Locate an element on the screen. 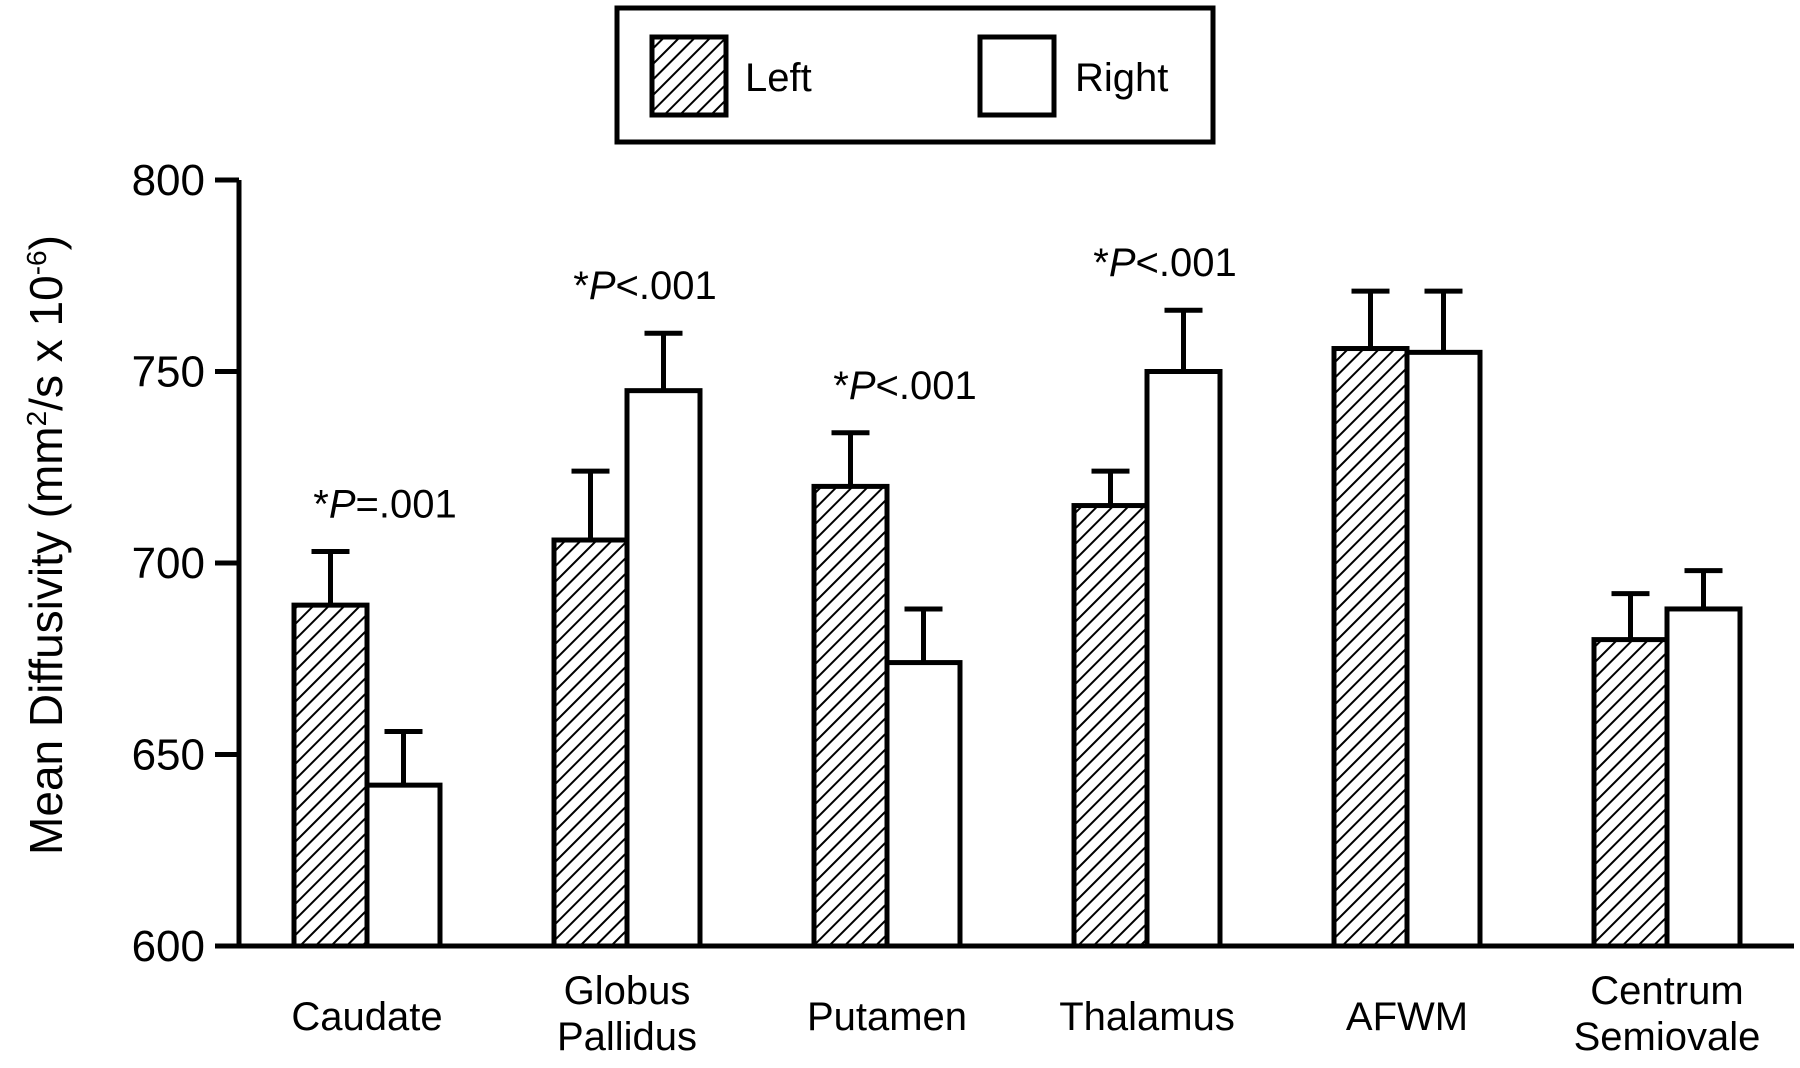  x-category-label: Globus is located at coordinates (627, 991).